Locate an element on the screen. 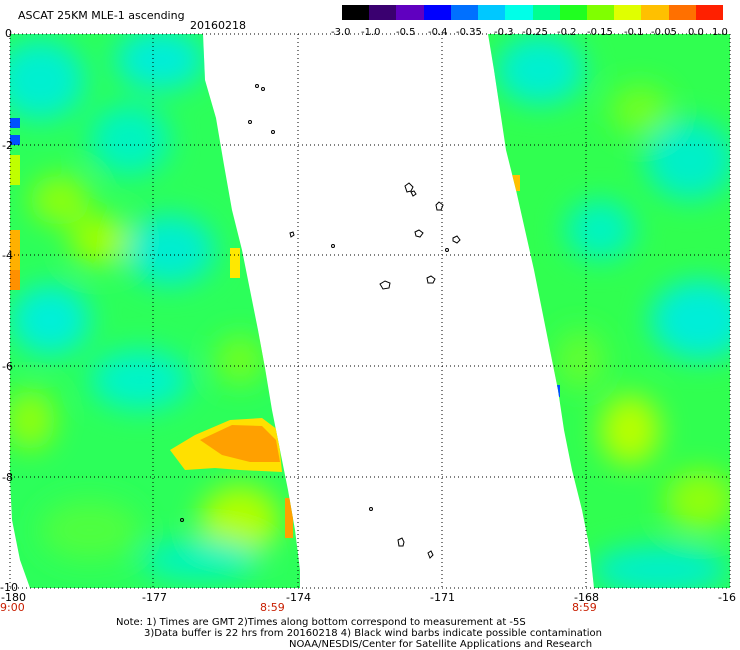  colorbar-label: -0.15 is located at coordinates (600, 32).